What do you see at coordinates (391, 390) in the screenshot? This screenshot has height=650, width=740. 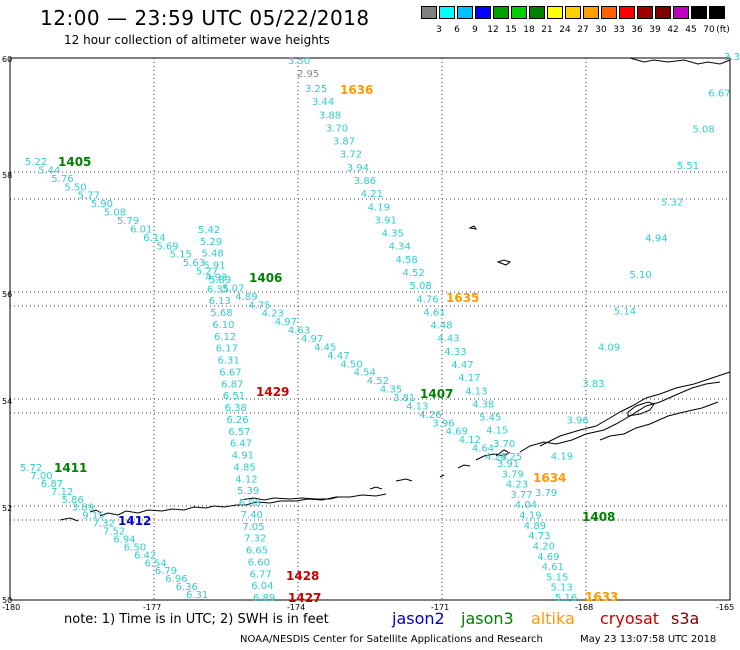 I see `swh-value-1405: 4.35` at bounding box center [391, 390].